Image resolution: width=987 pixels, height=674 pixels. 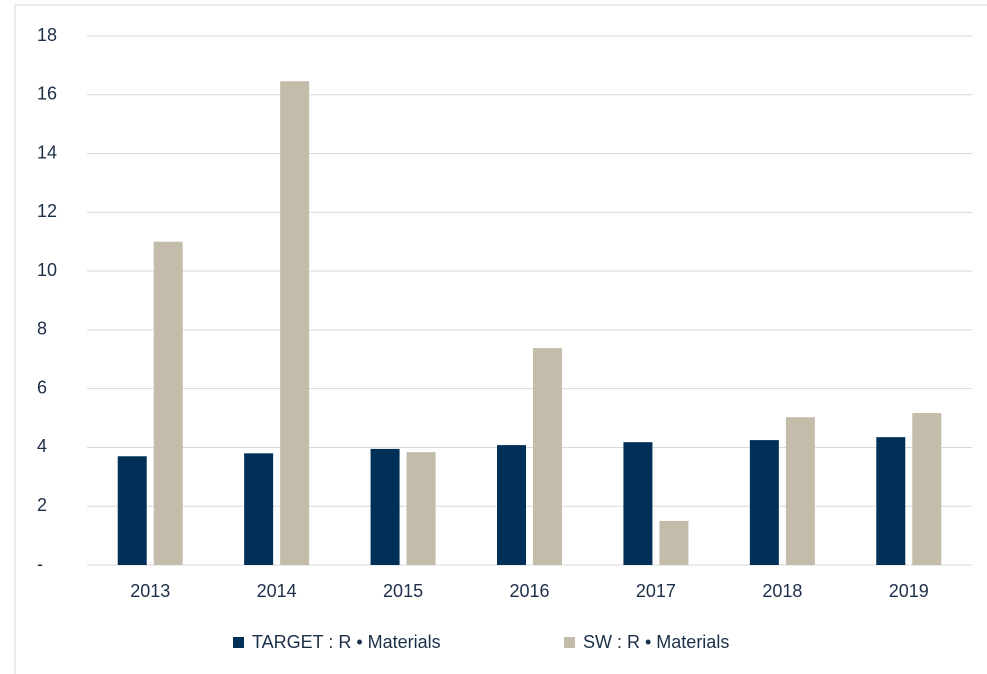 I want to click on y-tick-label: 2, so click(x=42, y=505).